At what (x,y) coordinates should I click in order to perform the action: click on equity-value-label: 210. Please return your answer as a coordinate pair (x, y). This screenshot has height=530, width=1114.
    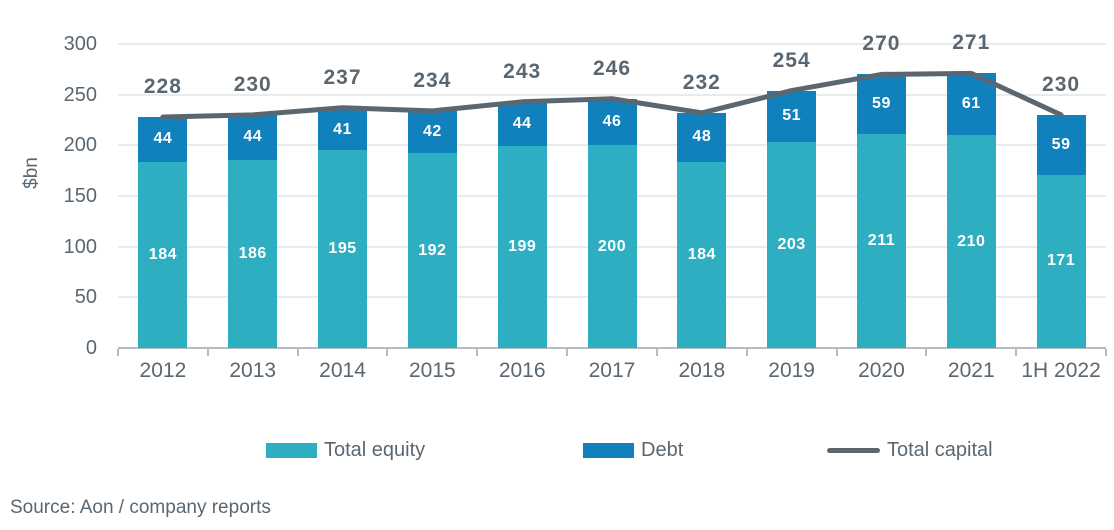
    Looking at the image, I should click on (971, 241).